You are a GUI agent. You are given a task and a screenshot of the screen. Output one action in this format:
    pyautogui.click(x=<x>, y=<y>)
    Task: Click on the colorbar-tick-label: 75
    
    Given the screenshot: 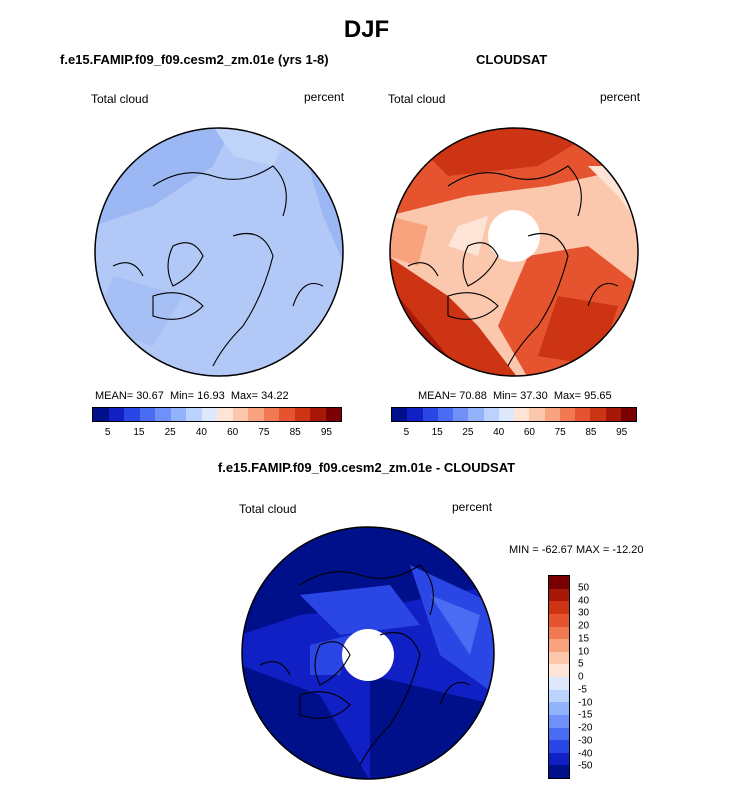 What is the action you would take?
    pyautogui.click(x=264, y=432)
    